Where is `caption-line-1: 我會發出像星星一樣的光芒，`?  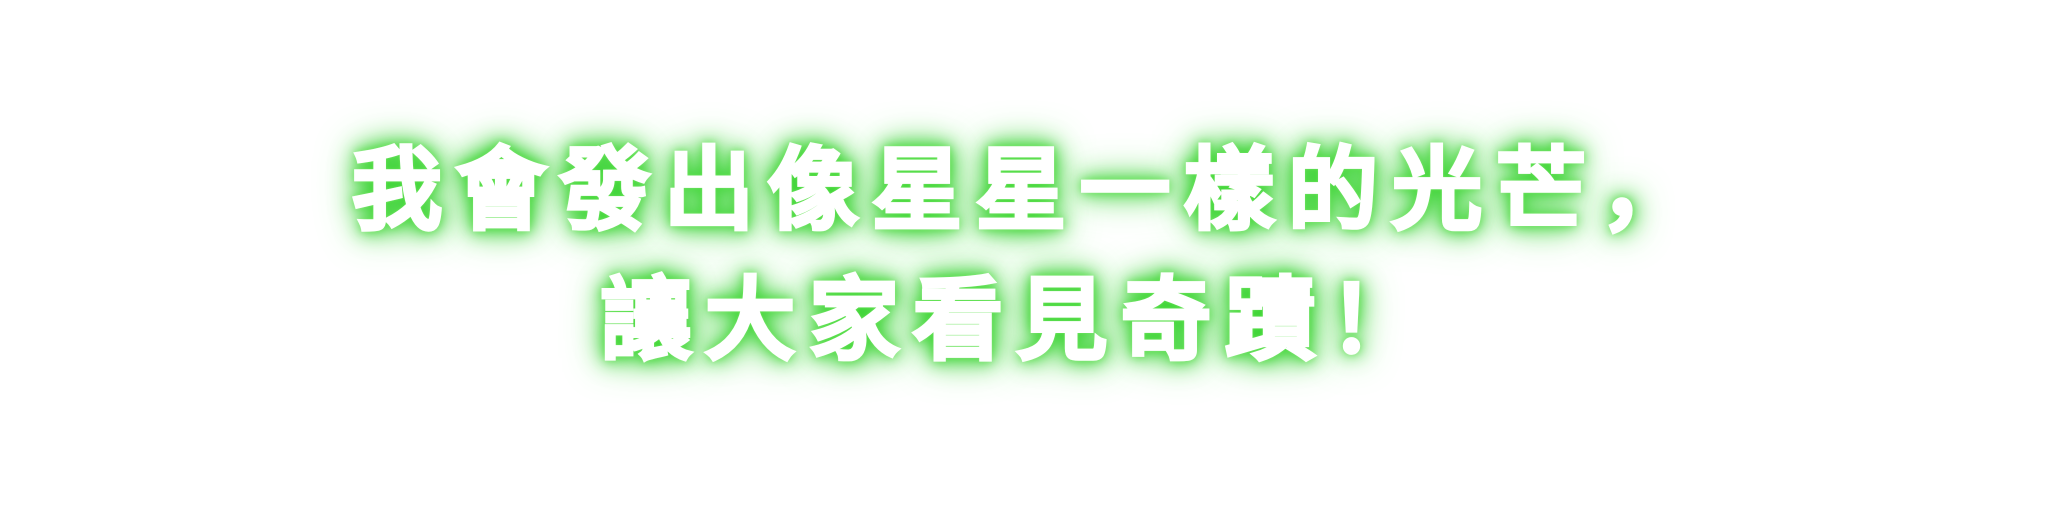
caption-line-1: 我會發出像星星一樣的光芒， is located at coordinates (1027, 190).